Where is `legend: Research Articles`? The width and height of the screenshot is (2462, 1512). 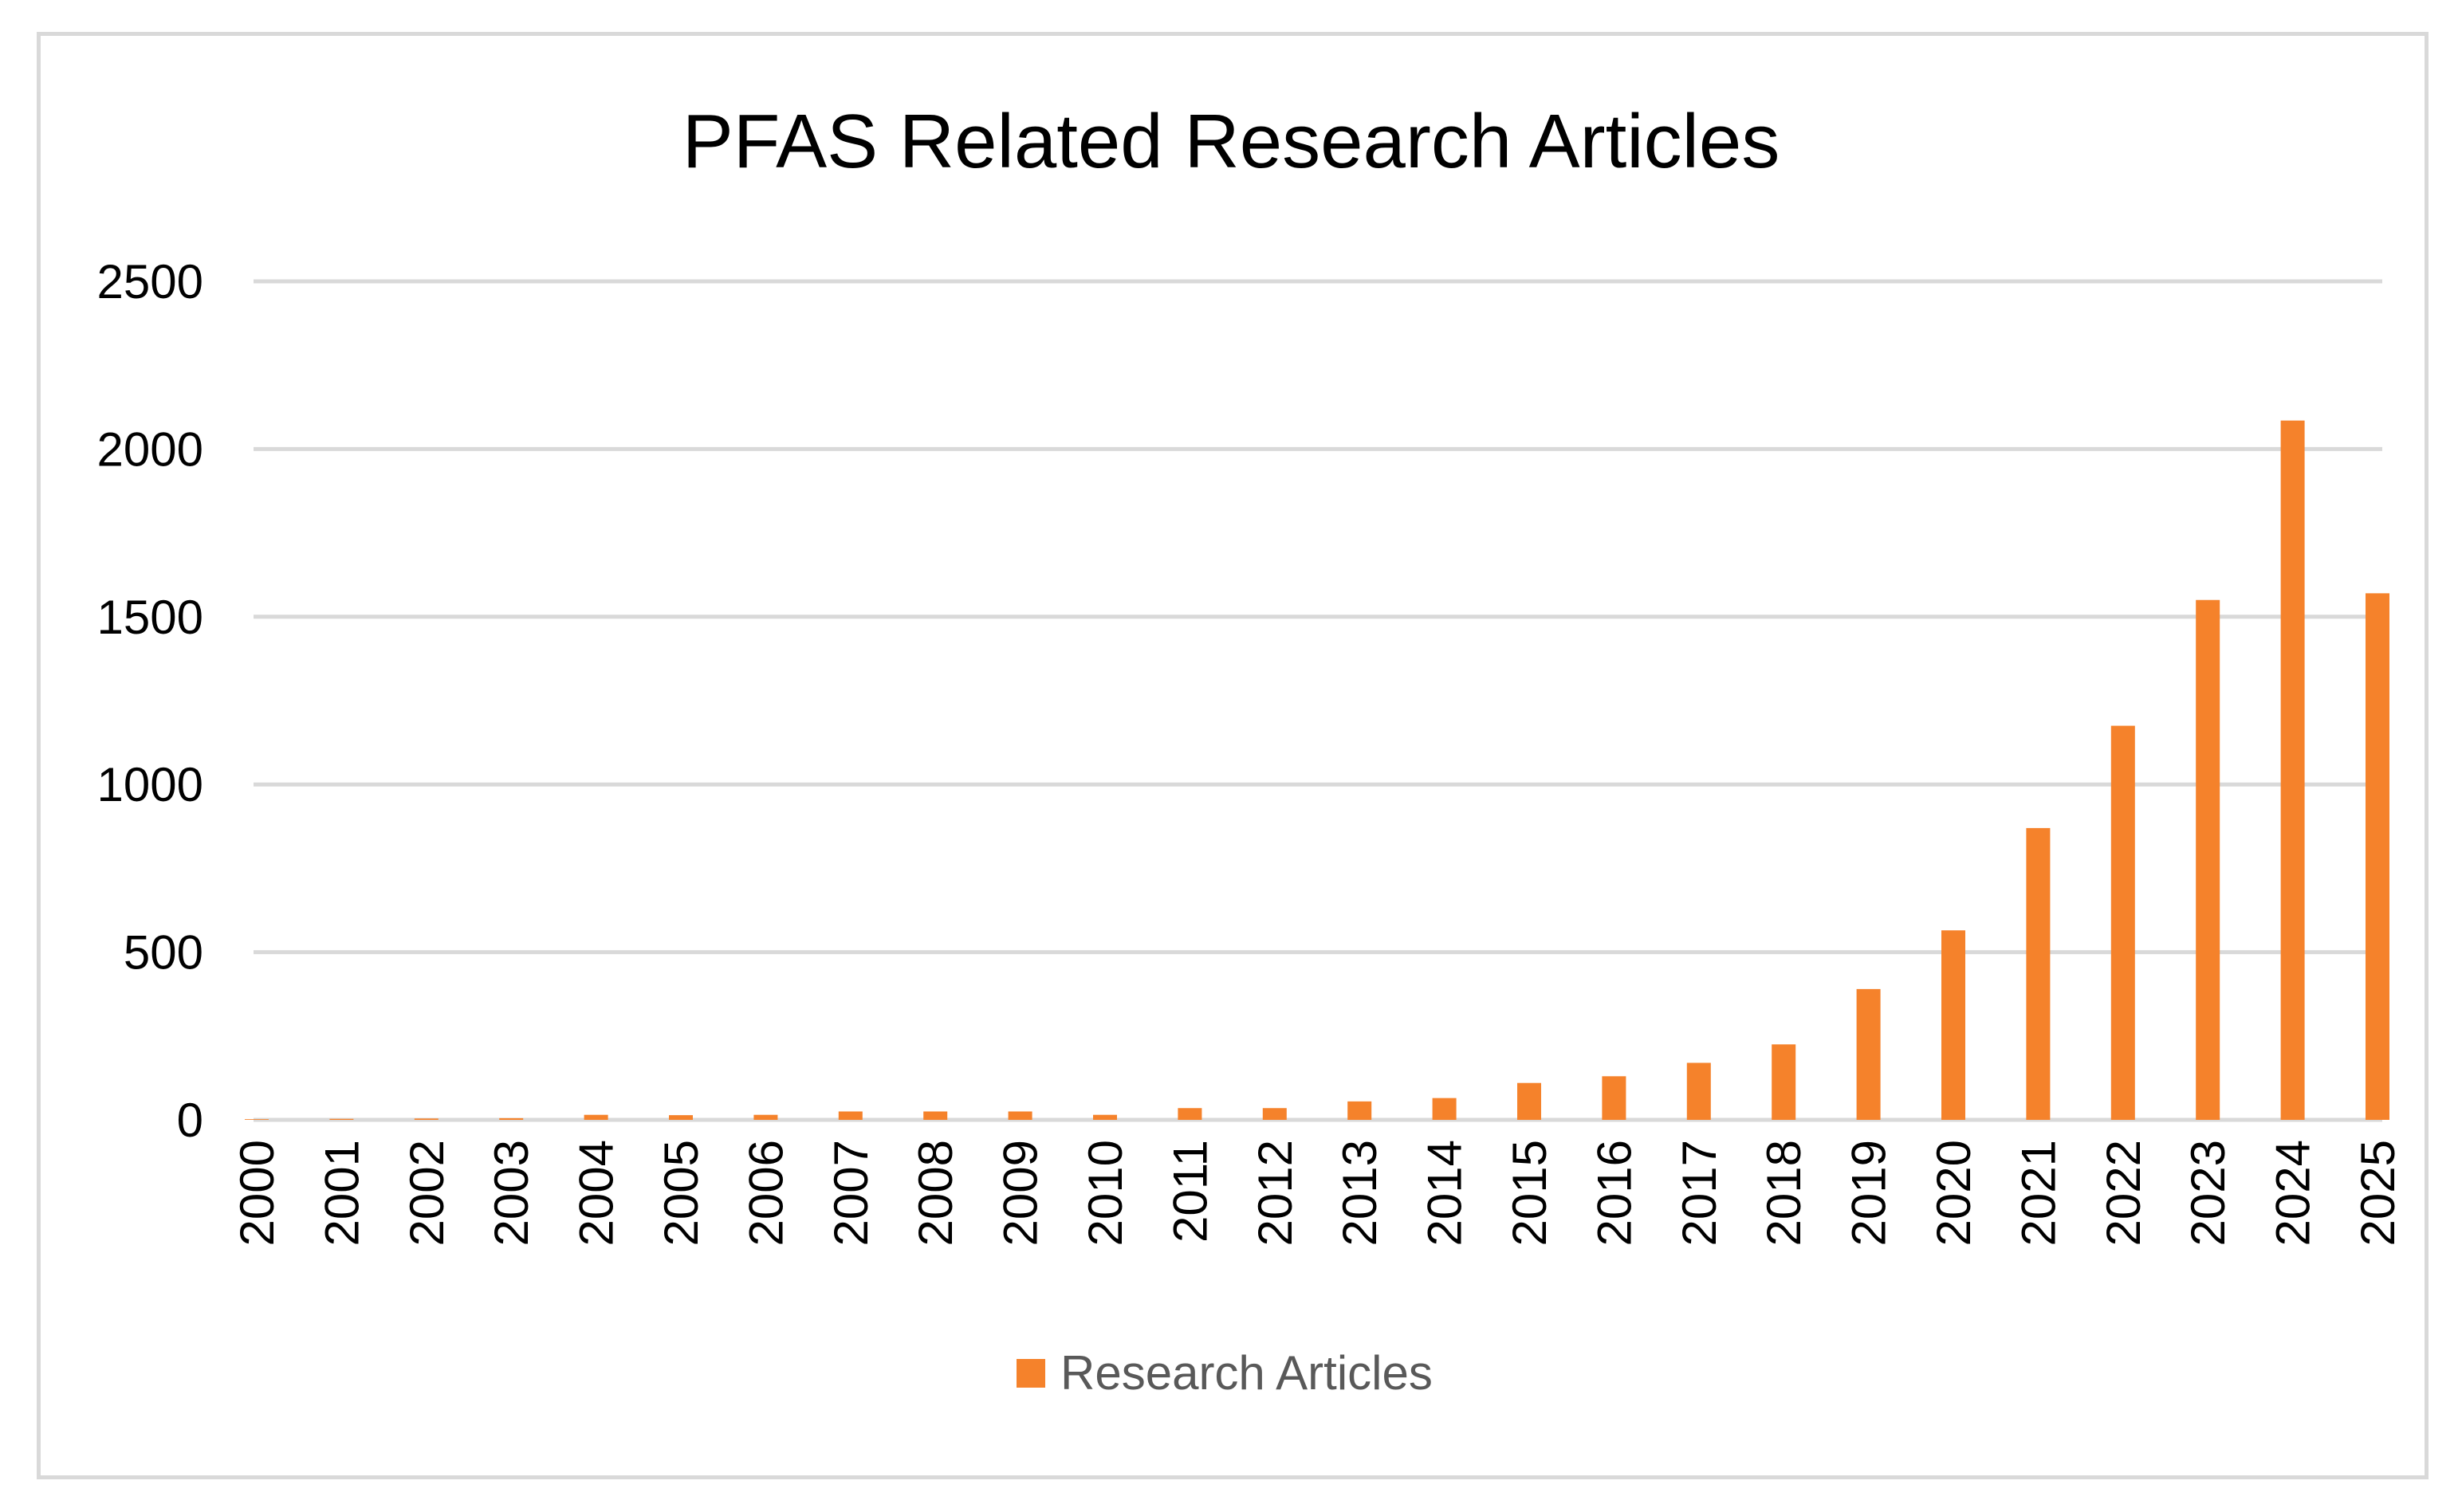 legend: Research Articles is located at coordinates (1225, 1373).